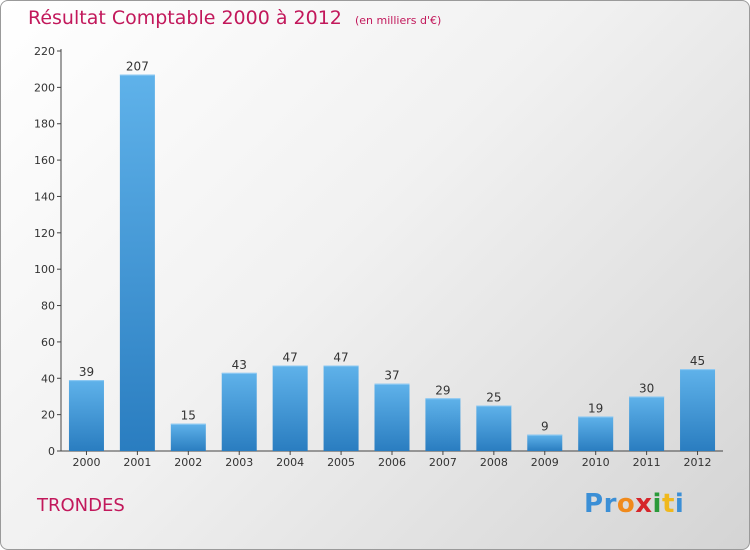 The height and width of the screenshot is (550, 750). I want to click on x-tick-label: 2002, so click(188, 462).